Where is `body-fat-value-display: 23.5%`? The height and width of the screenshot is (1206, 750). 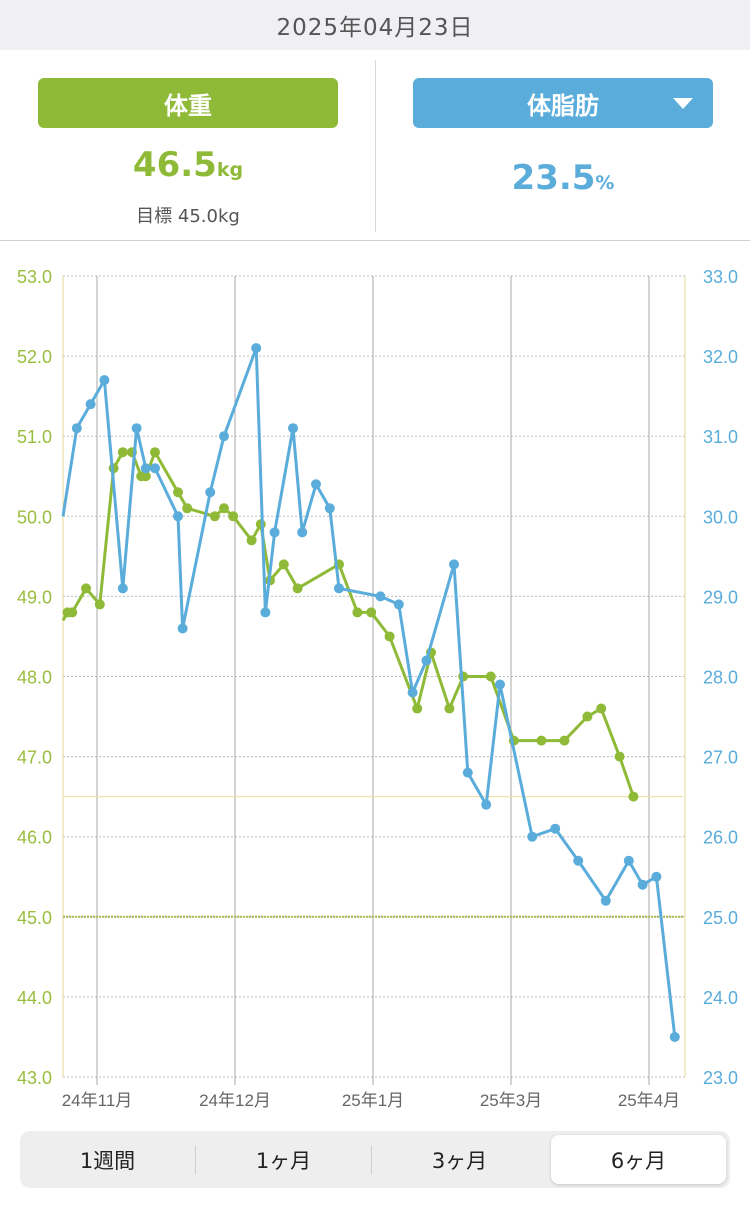
body-fat-value-display: 23.5% is located at coordinates (563, 178).